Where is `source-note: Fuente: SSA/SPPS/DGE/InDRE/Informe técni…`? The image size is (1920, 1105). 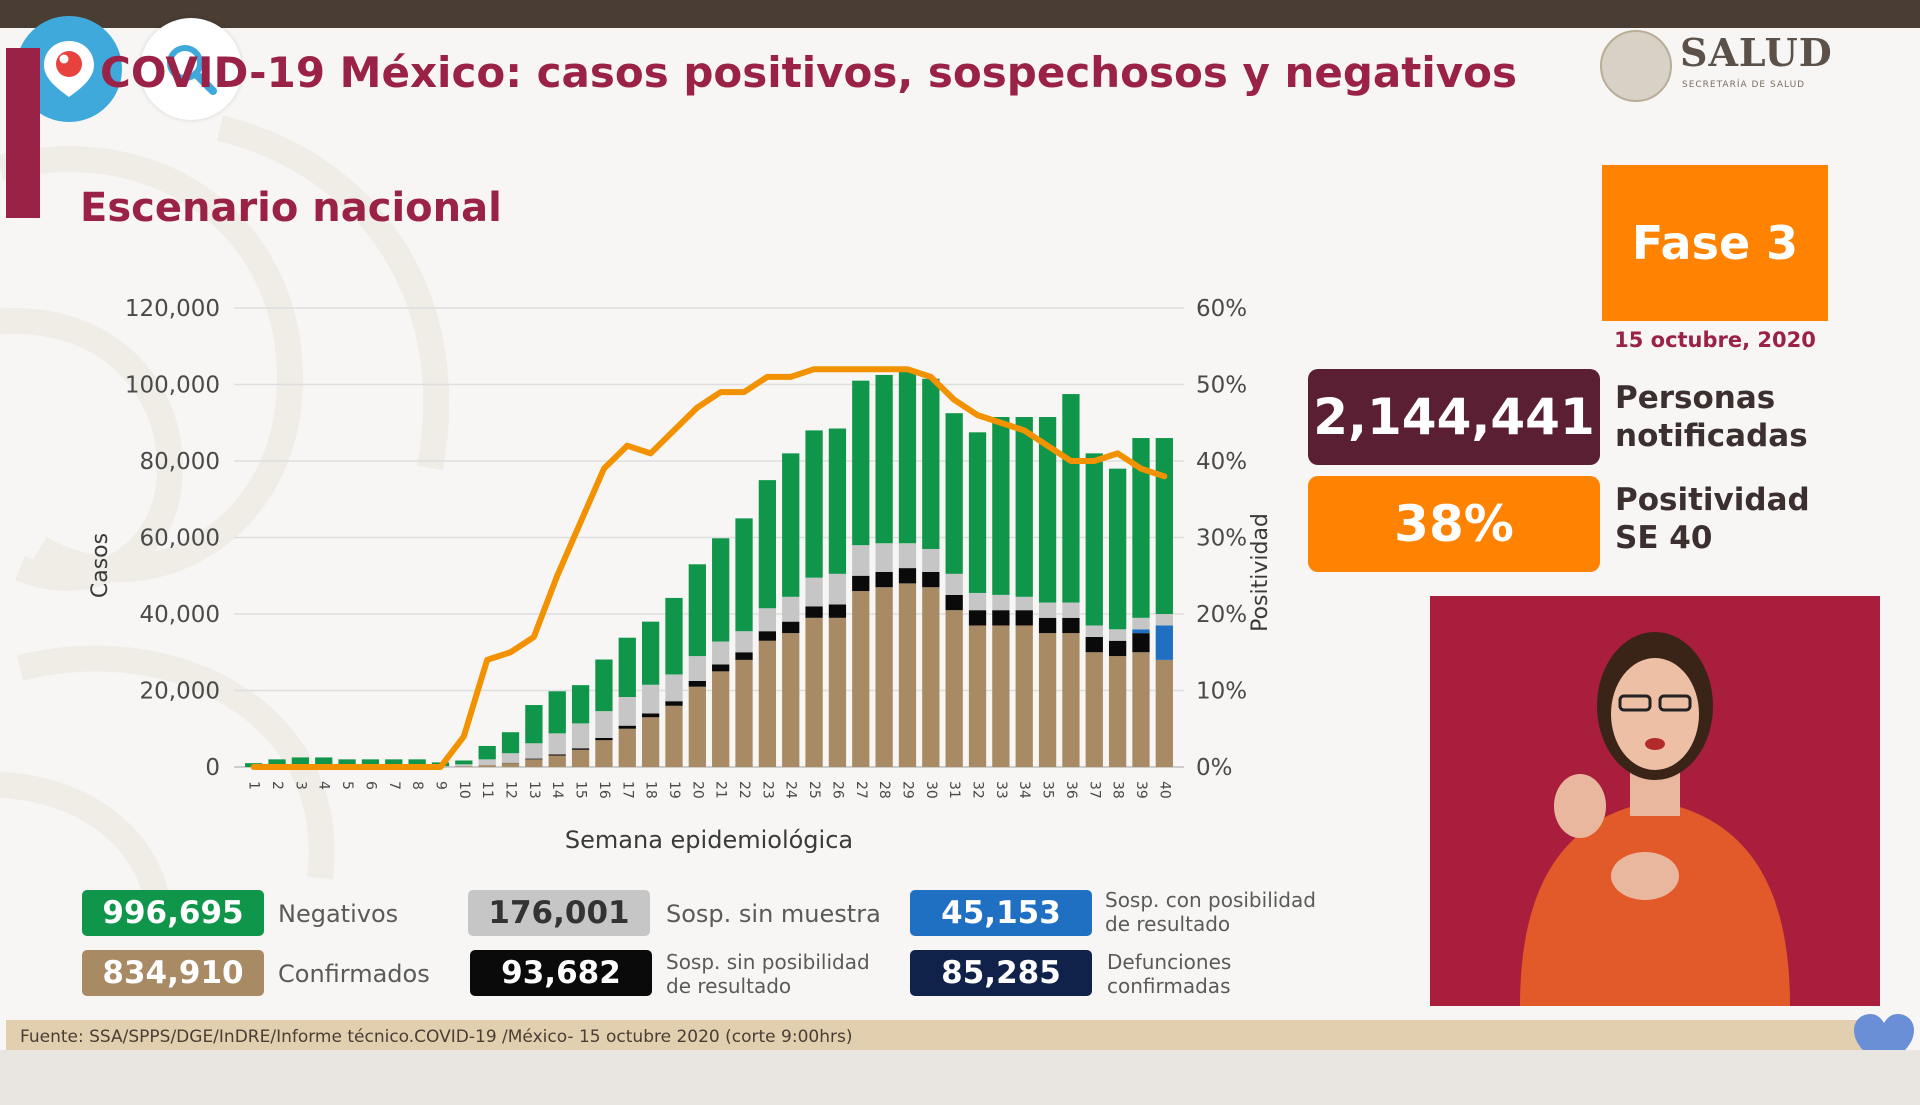
source-note: Fuente: SSA/SPPS/DGE/InDRE/Informe técni… is located at coordinates (436, 1037).